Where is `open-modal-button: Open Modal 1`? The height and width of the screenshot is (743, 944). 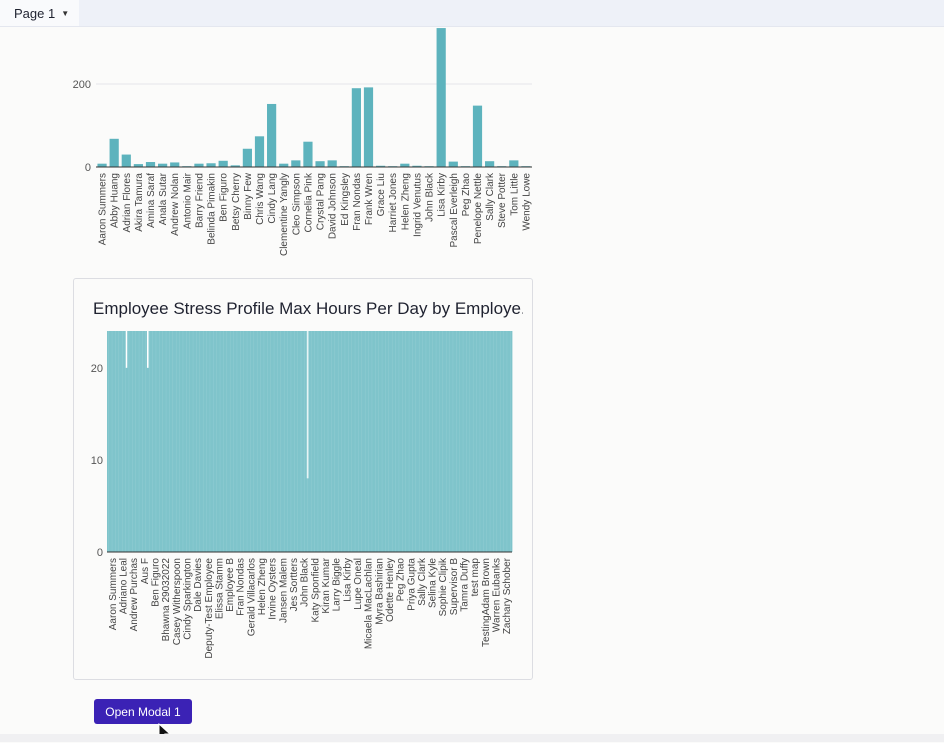 open-modal-button: Open Modal 1 is located at coordinates (143, 711).